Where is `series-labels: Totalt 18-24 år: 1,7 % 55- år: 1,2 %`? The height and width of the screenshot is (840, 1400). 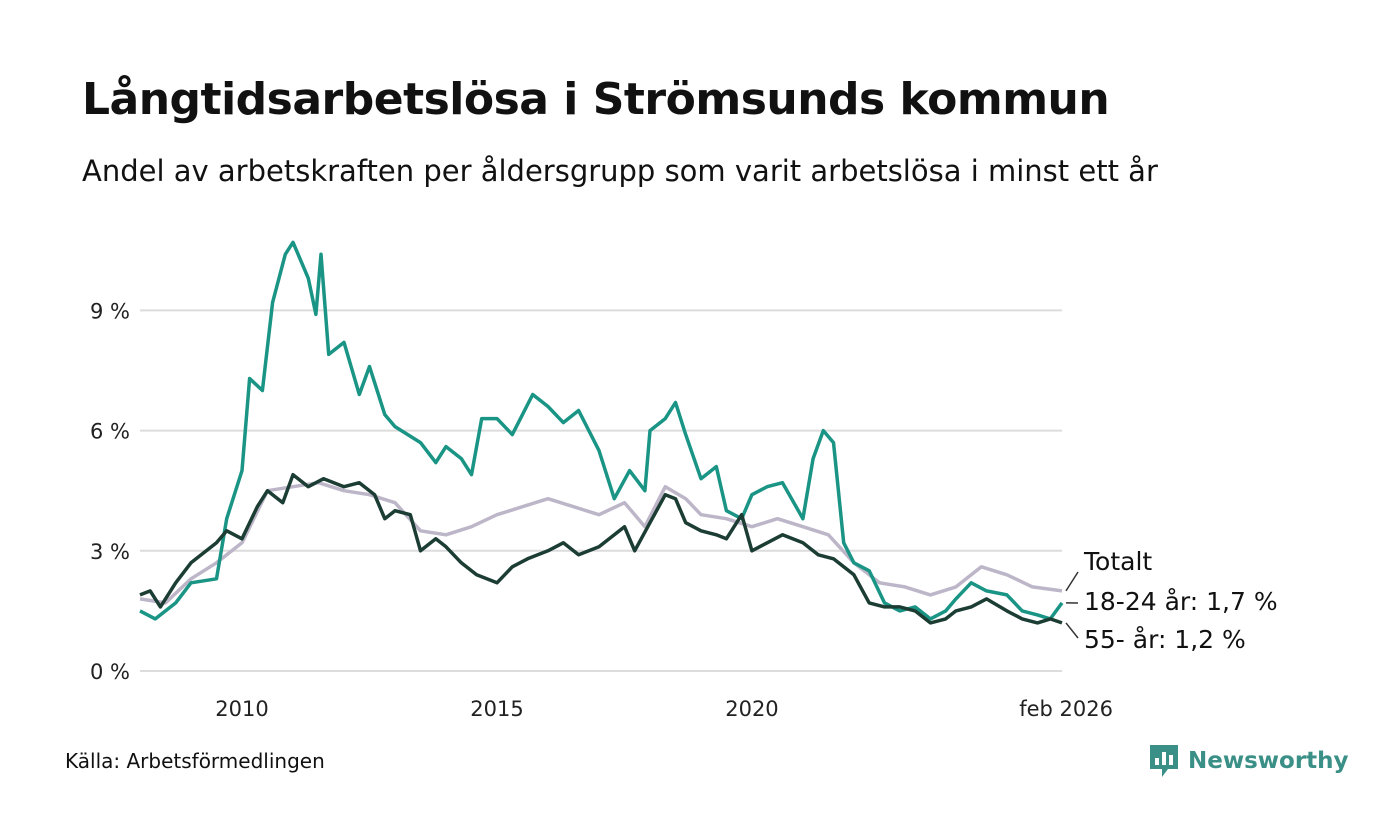
series-labels: Totalt 18-24 år: 1,7 % 55- år: 1,2 % is located at coordinates (1171, 600).